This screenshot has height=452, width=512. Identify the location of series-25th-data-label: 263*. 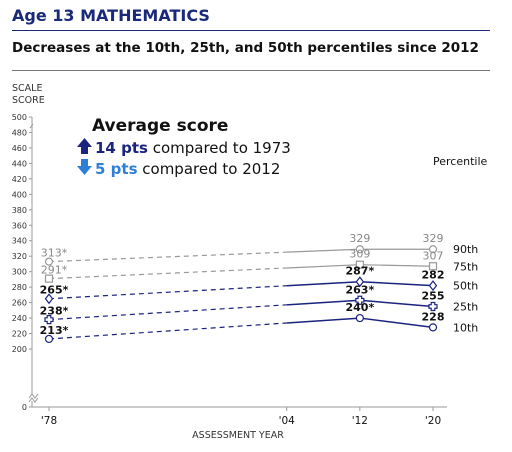
(359, 289).